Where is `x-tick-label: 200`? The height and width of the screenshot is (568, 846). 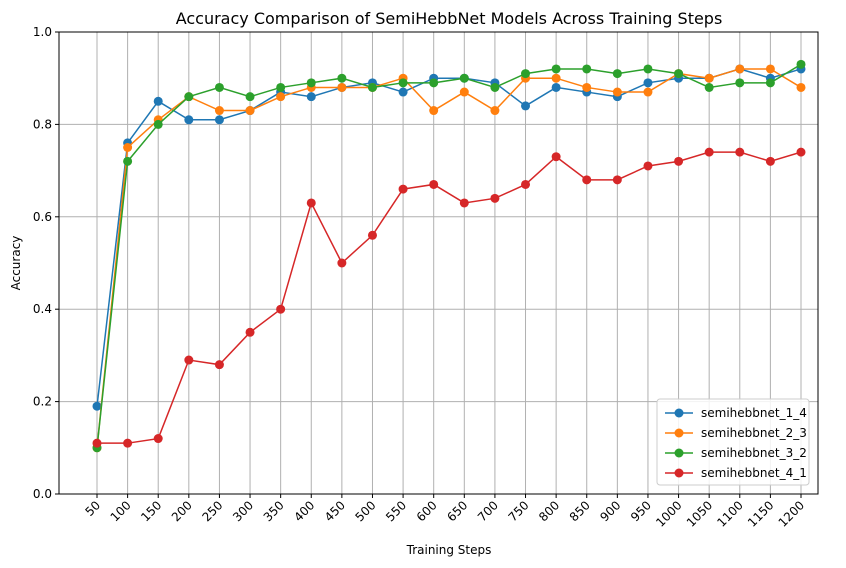 x-tick-label: 200 is located at coordinates (182, 511).